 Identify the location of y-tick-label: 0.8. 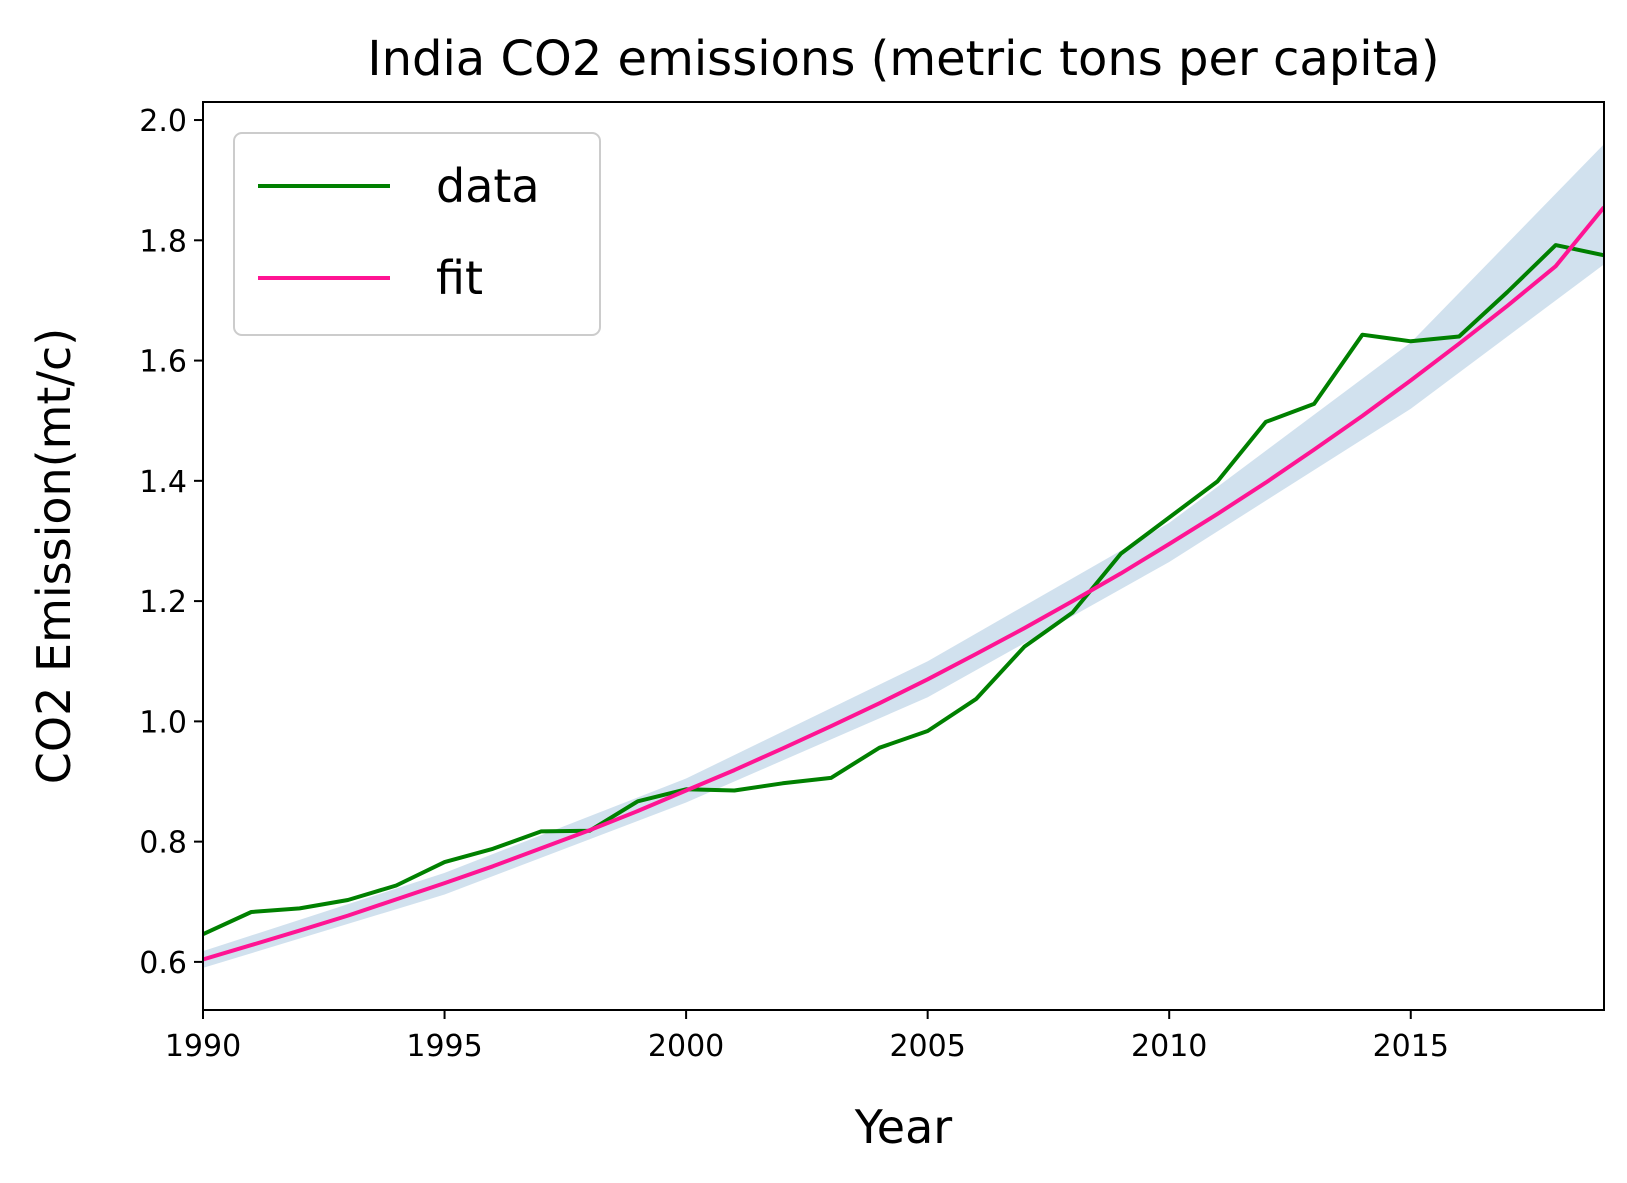
(163, 843).